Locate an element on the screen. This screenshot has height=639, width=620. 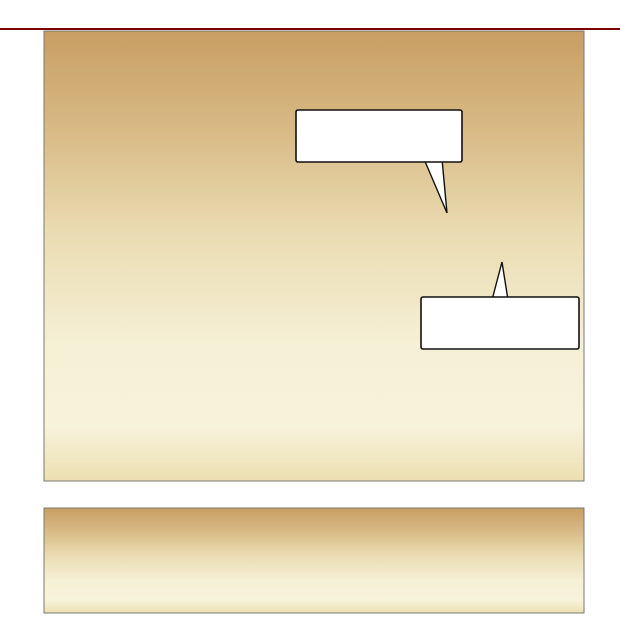
head-shoulders-callout is located at coordinates (500, 305).